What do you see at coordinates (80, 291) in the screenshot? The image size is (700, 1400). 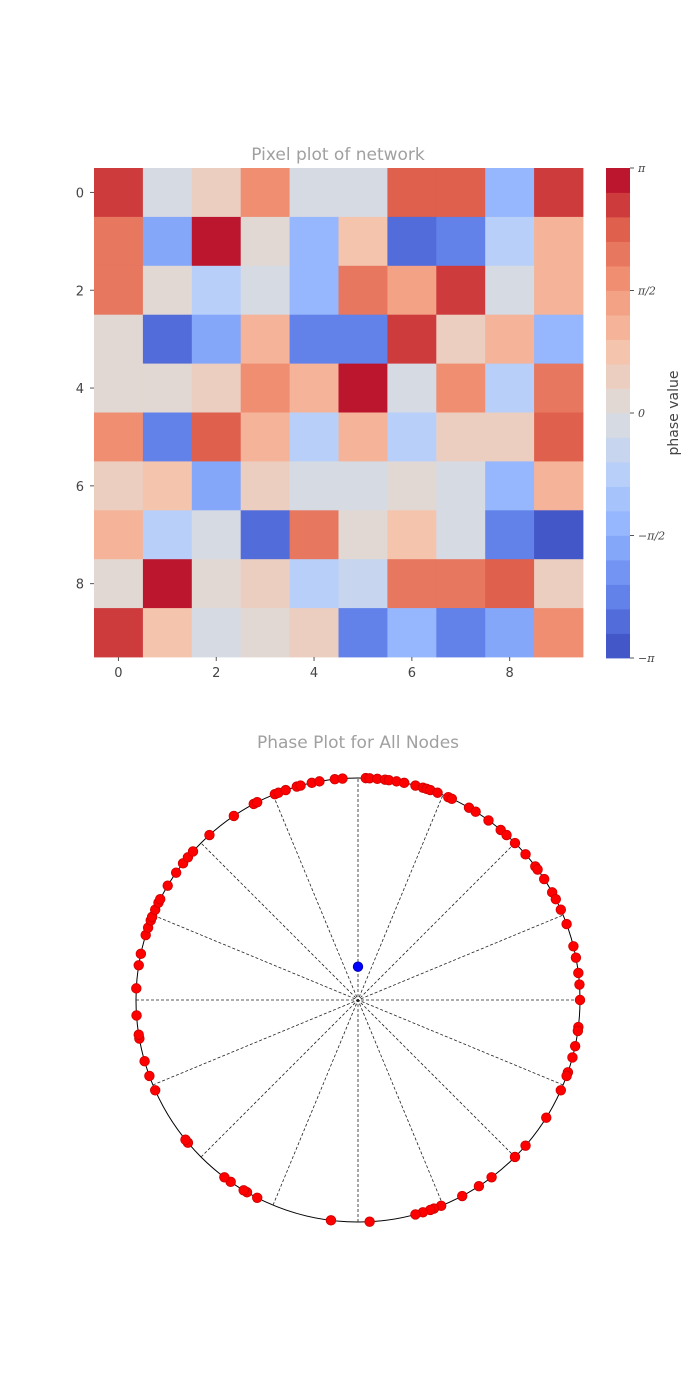 I see `y-tick-label: 2` at bounding box center [80, 291].